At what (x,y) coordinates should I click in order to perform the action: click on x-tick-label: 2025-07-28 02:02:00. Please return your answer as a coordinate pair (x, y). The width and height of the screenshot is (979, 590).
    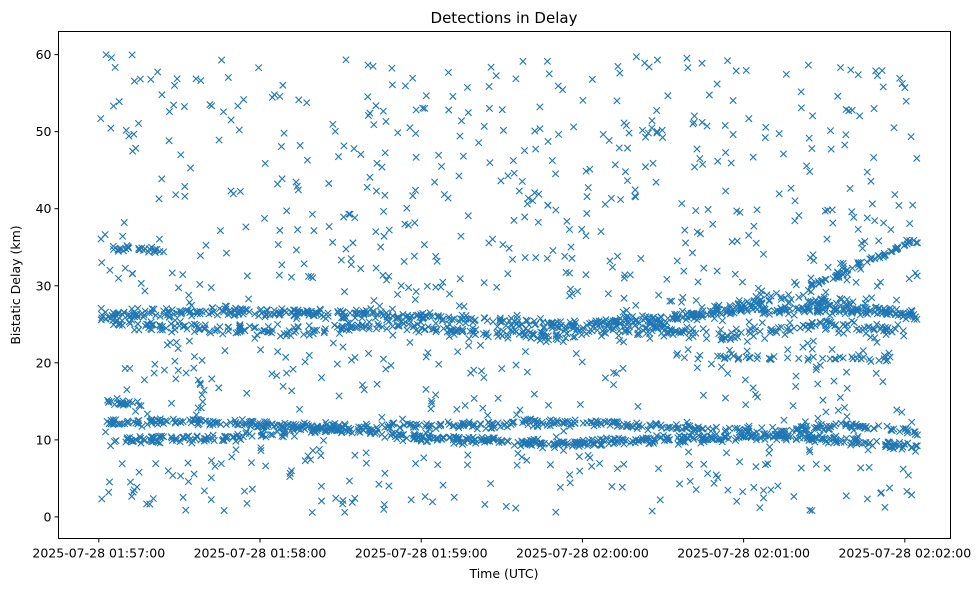
    Looking at the image, I should click on (904, 553).